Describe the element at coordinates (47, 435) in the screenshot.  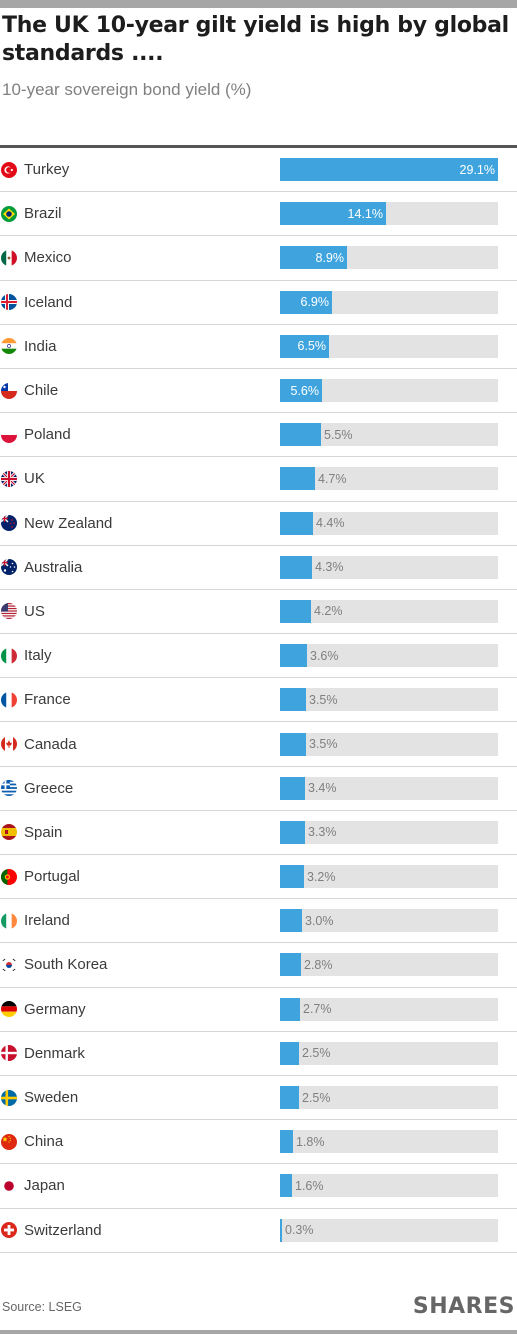
I see `category-label-poland: Poland` at that location.